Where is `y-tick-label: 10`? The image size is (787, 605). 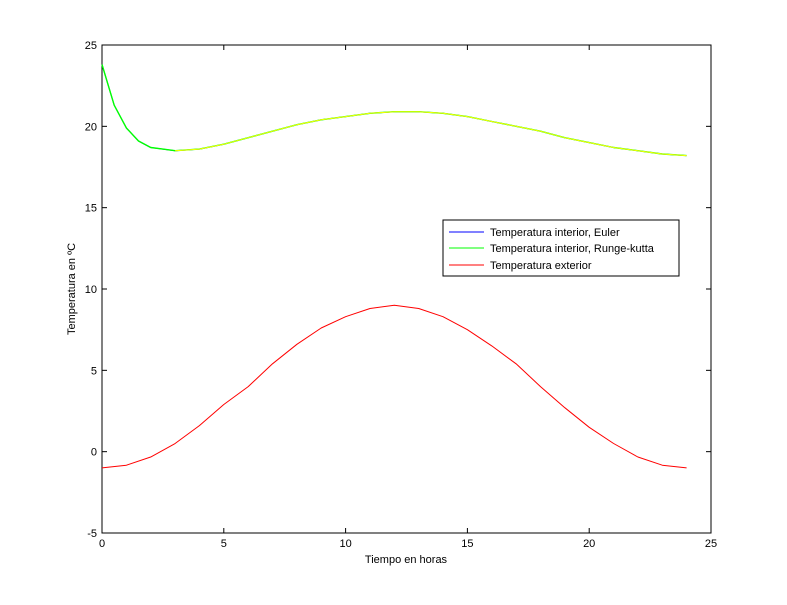
y-tick-label: 10 is located at coordinates (91, 290).